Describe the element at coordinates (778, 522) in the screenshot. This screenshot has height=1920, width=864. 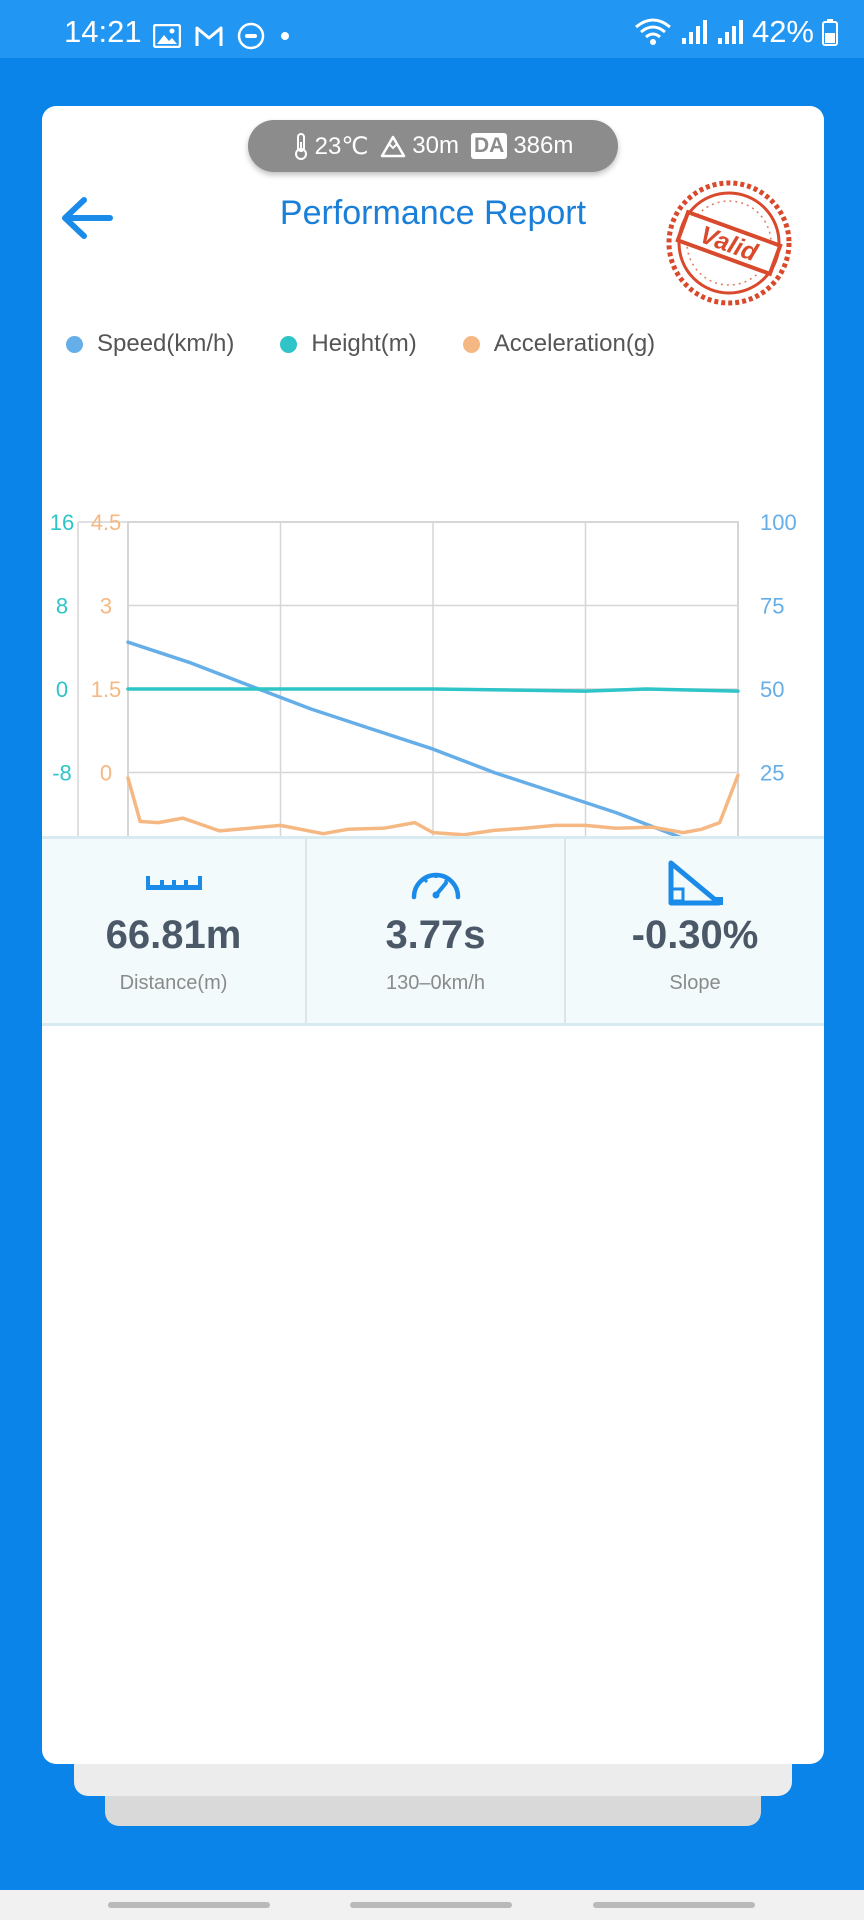
I see `speed-tick-label: 100` at that location.